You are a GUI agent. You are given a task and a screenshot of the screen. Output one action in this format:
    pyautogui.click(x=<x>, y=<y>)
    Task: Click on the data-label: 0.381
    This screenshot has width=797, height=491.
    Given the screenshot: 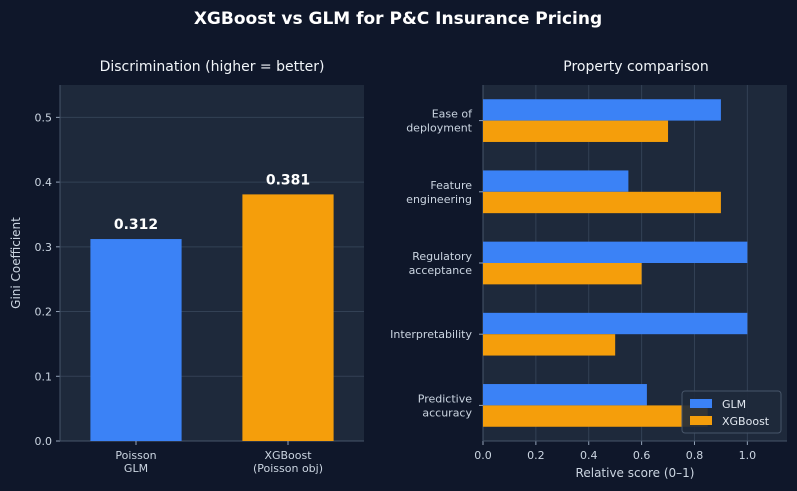 What is the action you would take?
    pyautogui.click(x=288, y=180)
    